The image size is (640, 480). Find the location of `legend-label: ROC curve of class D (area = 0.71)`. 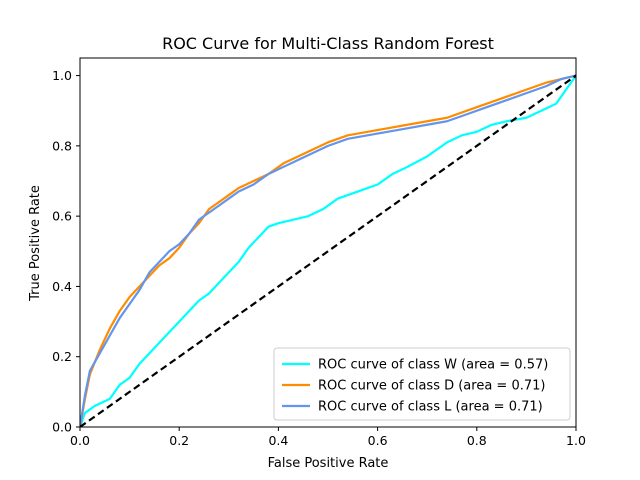

legend-label: ROC curve of class D (area = 0.71) is located at coordinates (431, 386).